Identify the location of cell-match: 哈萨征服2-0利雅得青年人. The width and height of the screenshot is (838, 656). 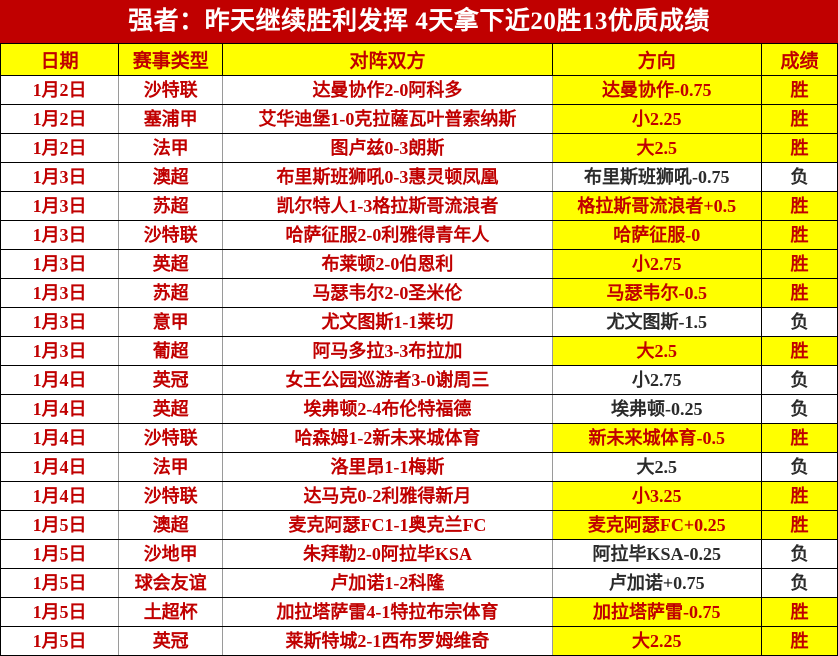
(387, 235).